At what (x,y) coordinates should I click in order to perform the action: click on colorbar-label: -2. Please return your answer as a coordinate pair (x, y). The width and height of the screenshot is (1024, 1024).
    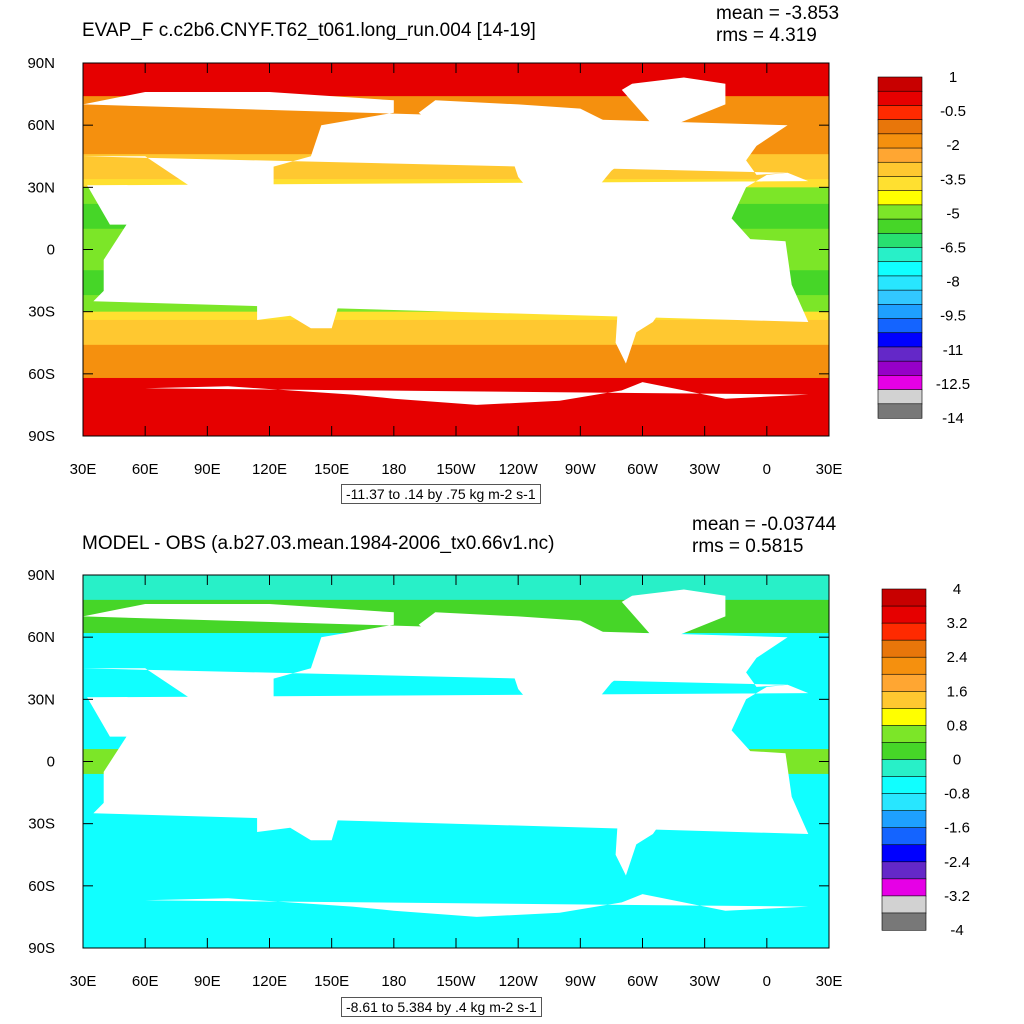
    Looking at the image, I should click on (952, 145).